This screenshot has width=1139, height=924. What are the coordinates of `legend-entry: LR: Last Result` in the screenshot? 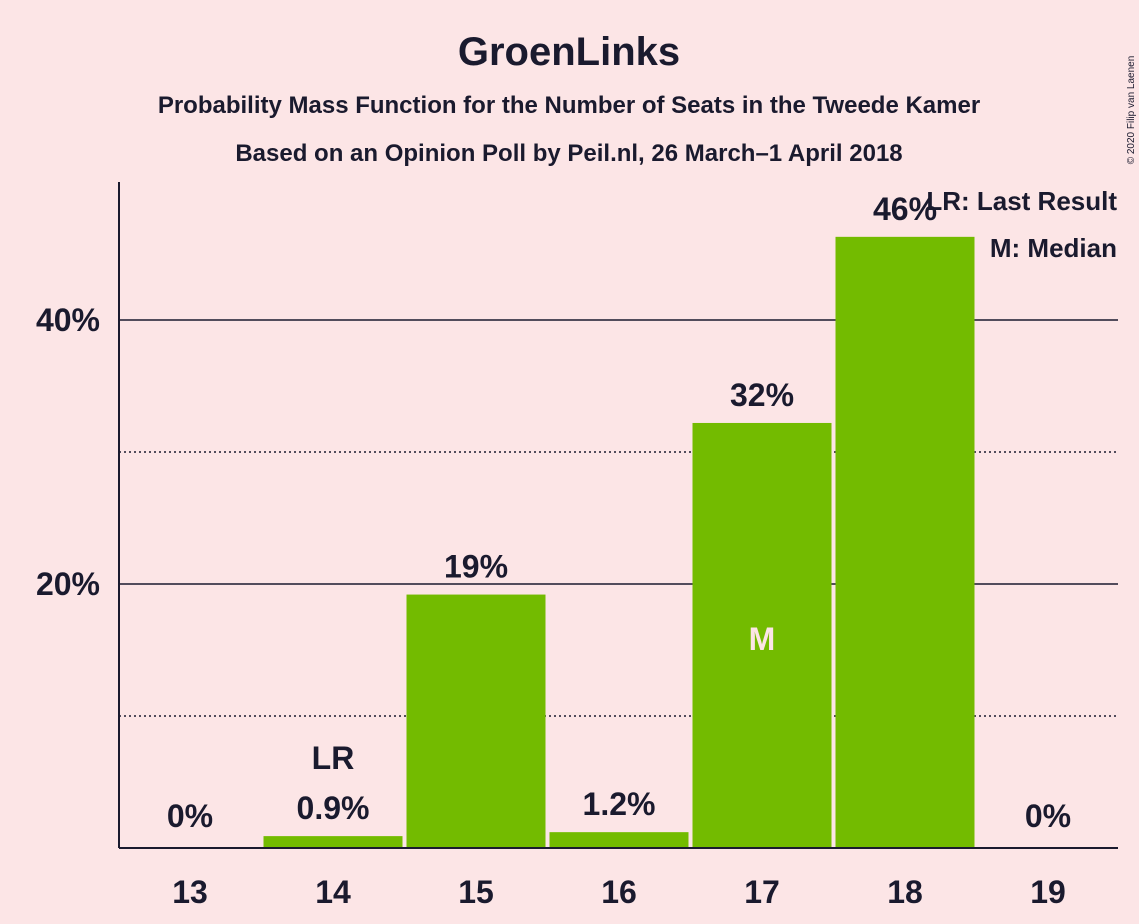 It's located at (1021, 201).